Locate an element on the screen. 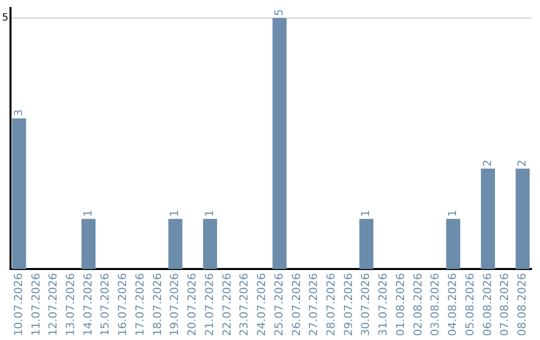  data-label: 3 is located at coordinates (18, 112).